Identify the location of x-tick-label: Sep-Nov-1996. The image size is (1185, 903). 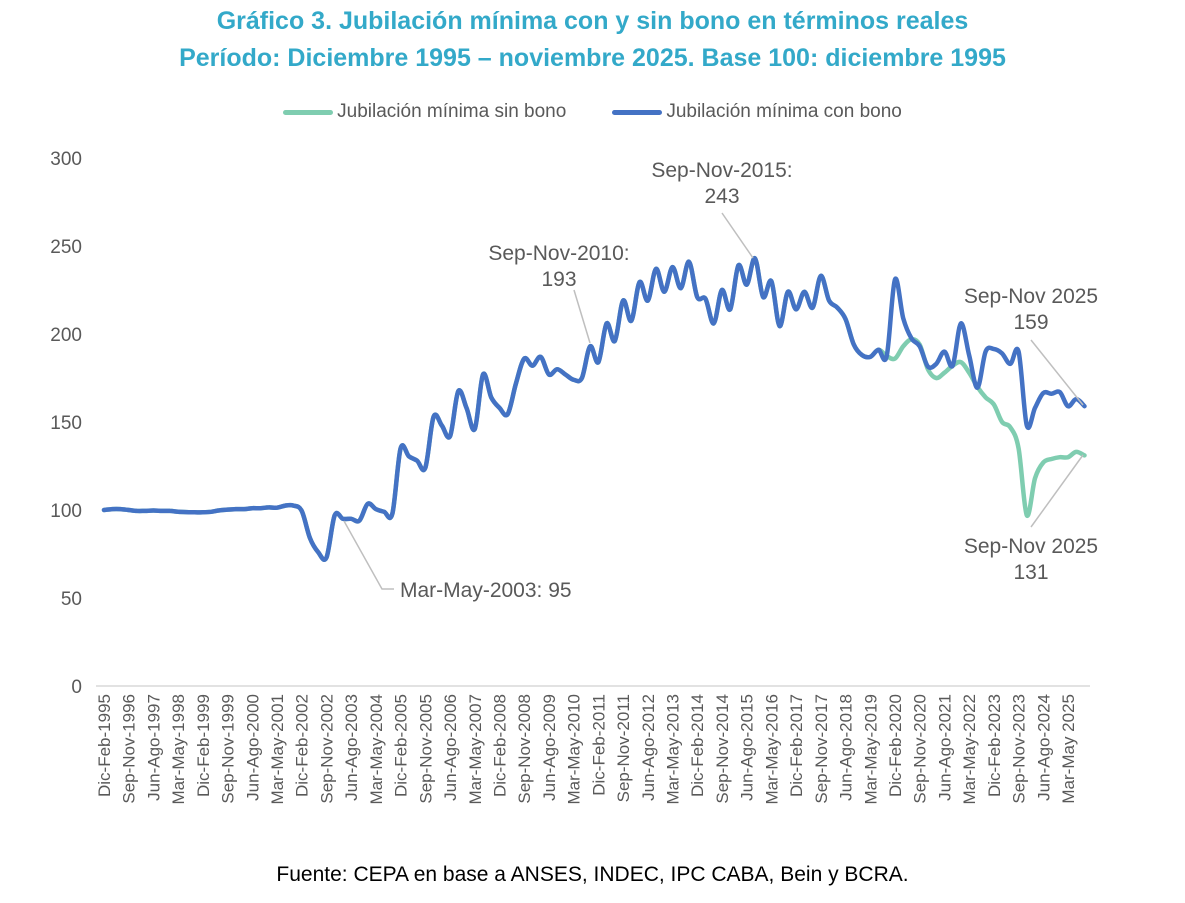
(129, 749).